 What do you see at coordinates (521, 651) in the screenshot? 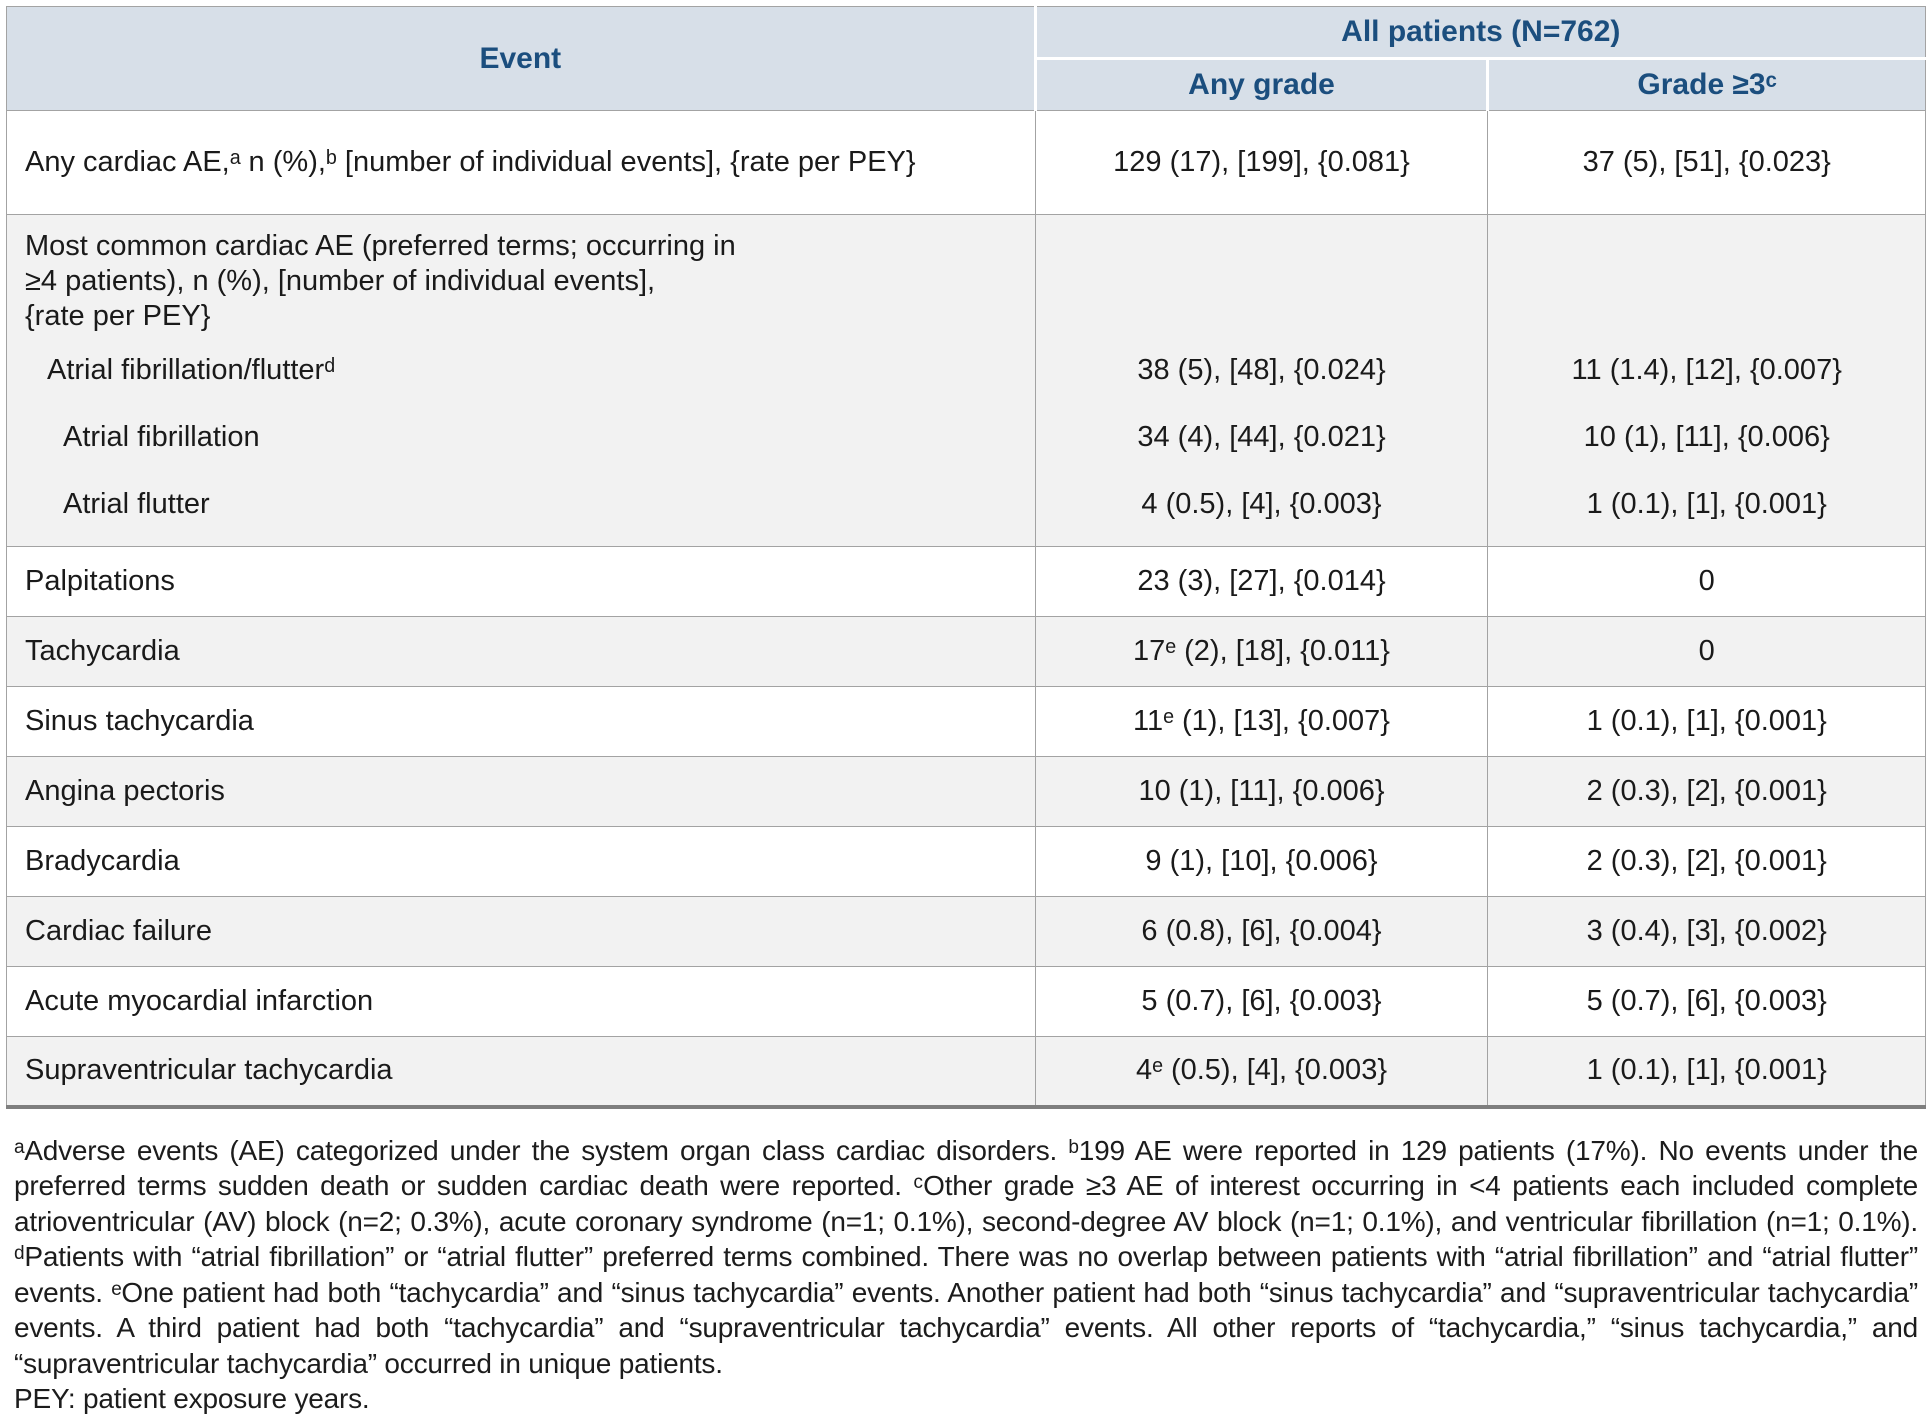
I see `event-label: Tachycardia` at bounding box center [521, 651].